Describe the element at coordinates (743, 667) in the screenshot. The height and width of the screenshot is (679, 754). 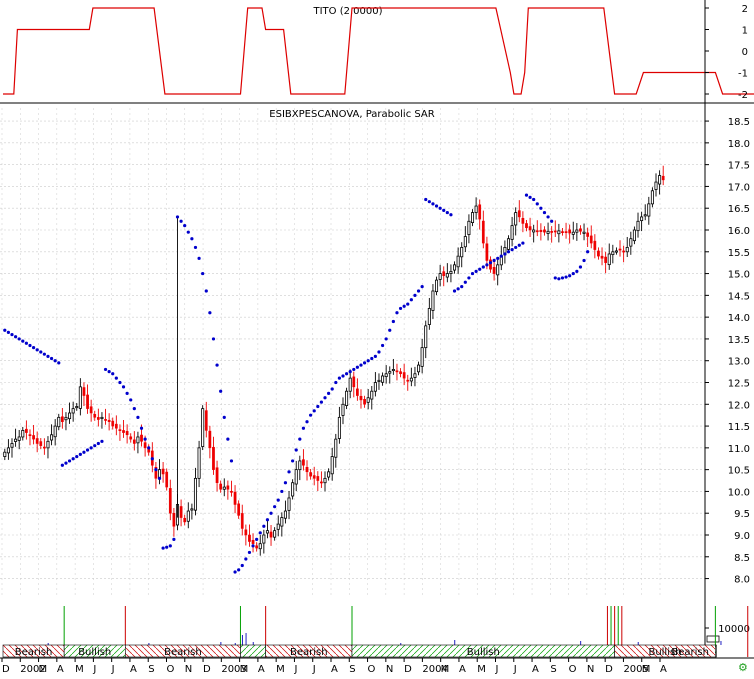
I see `settings-icon: ⚙` at that location.